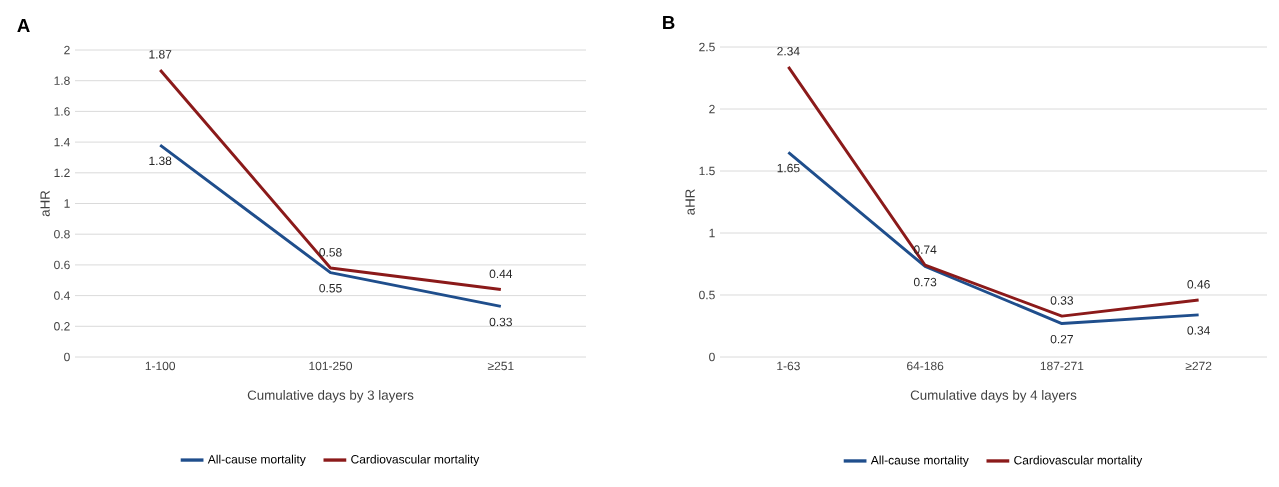 This screenshot has width=1279, height=487. I want to click on data-label: 2.34, so click(788, 51).